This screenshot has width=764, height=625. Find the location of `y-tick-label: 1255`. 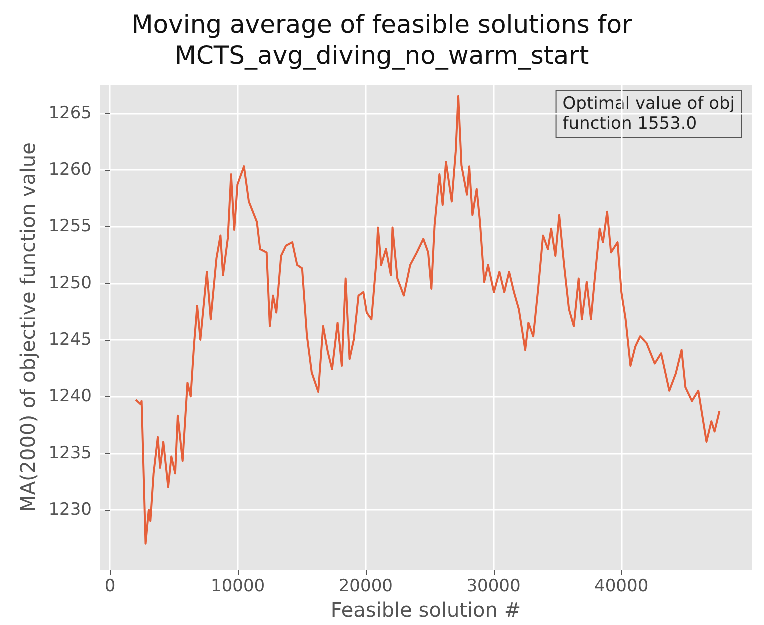

y-tick-label: 1255 is located at coordinates (70, 226).